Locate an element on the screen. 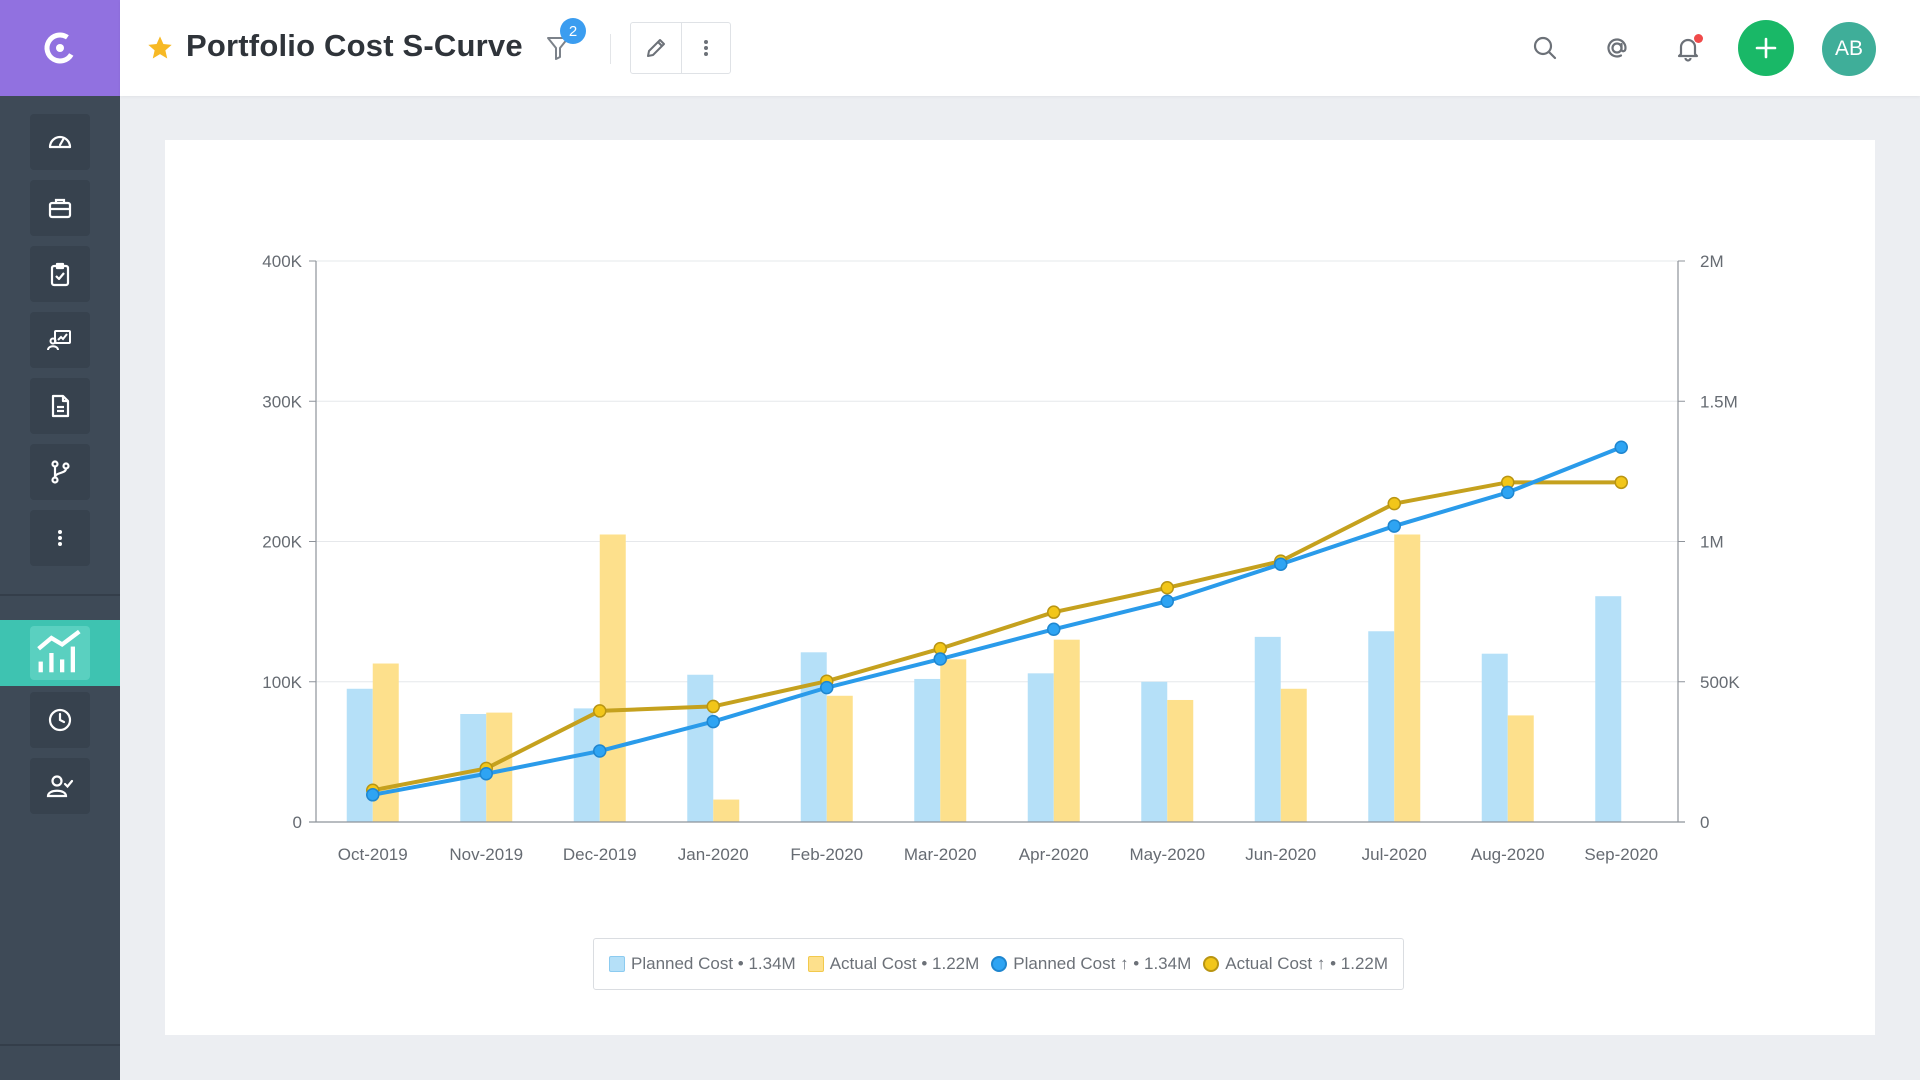 The width and height of the screenshot is (1920, 1080). pencil-icon is located at coordinates (655, 48).